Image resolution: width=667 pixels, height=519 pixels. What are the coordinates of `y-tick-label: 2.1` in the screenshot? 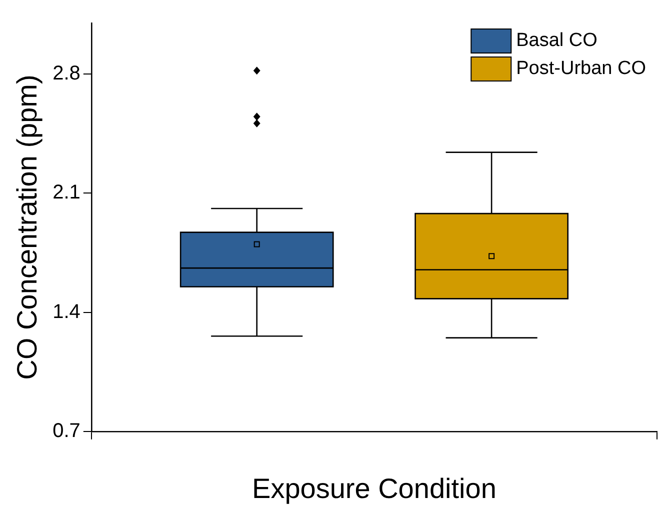 It's located at (66, 193).